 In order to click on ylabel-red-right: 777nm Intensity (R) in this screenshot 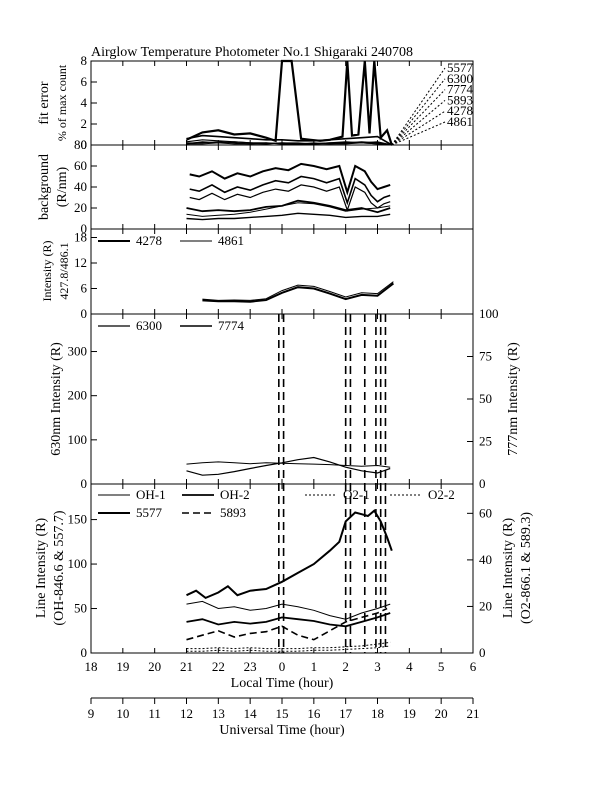, I will do `click(513, 399)`.